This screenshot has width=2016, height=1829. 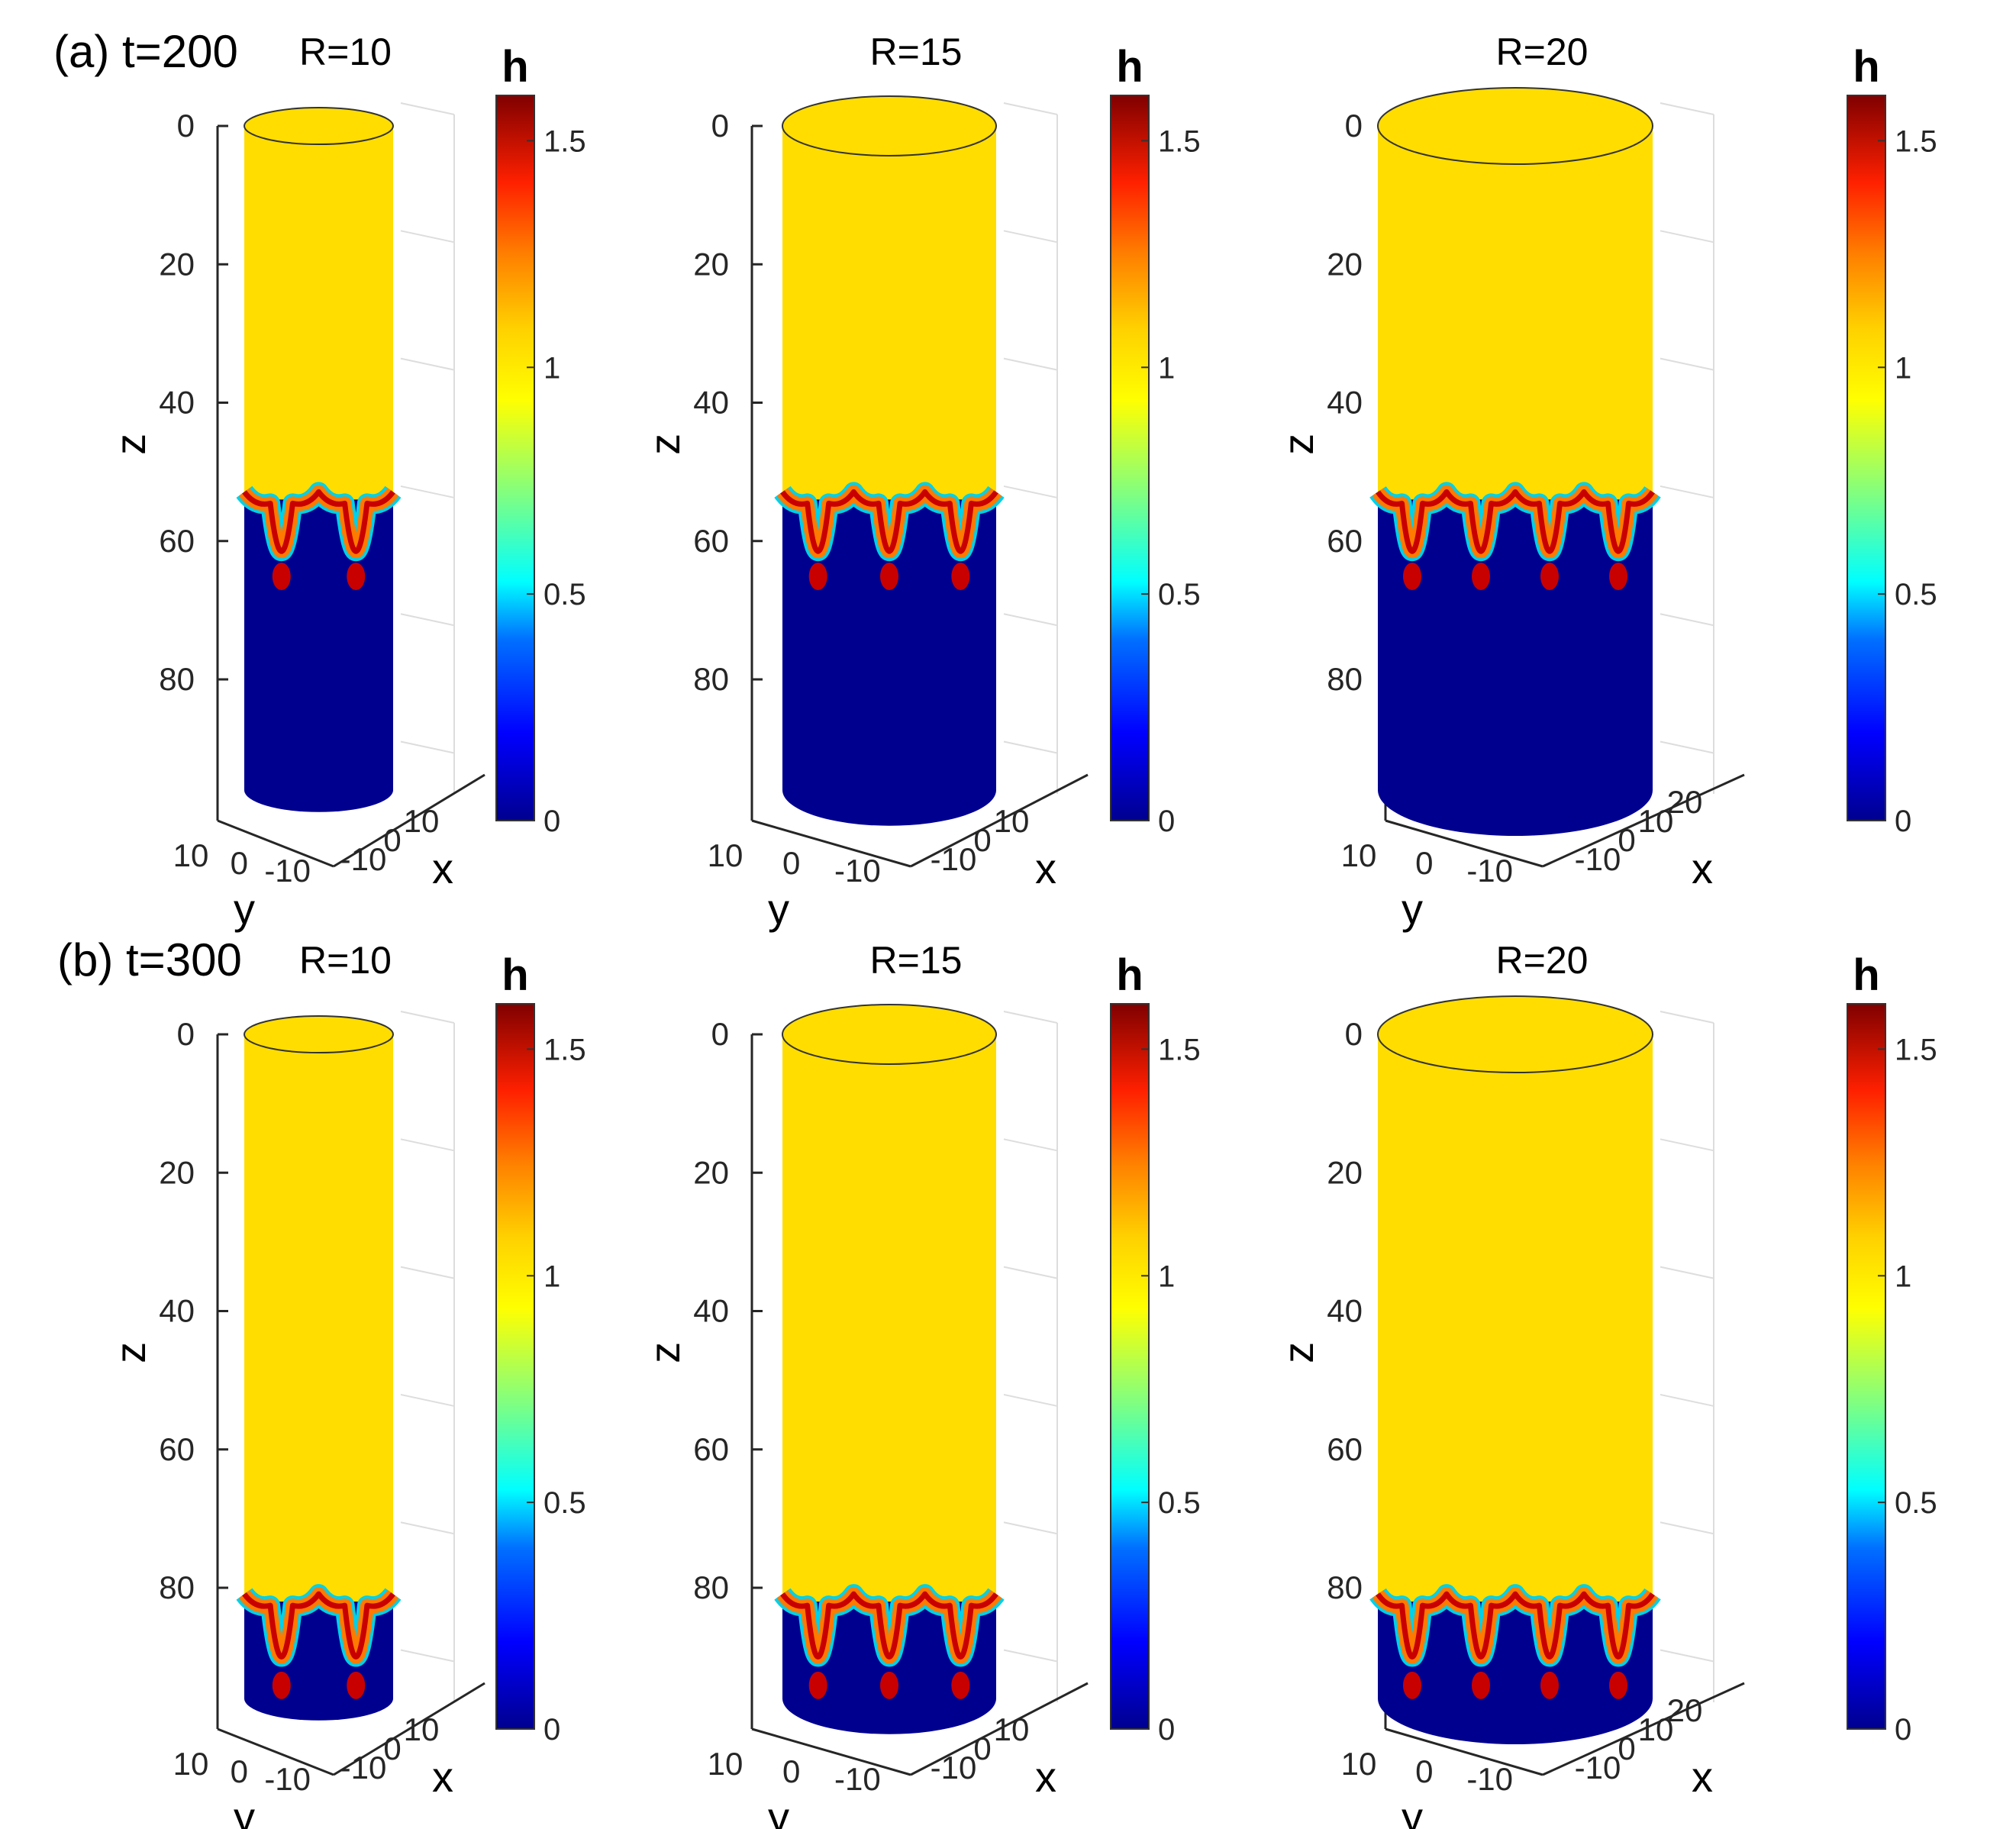 What do you see at coordinates (1542, 52) in the screenshot?
I see `panel-title: R=20` at bounding box center [1542, 52].